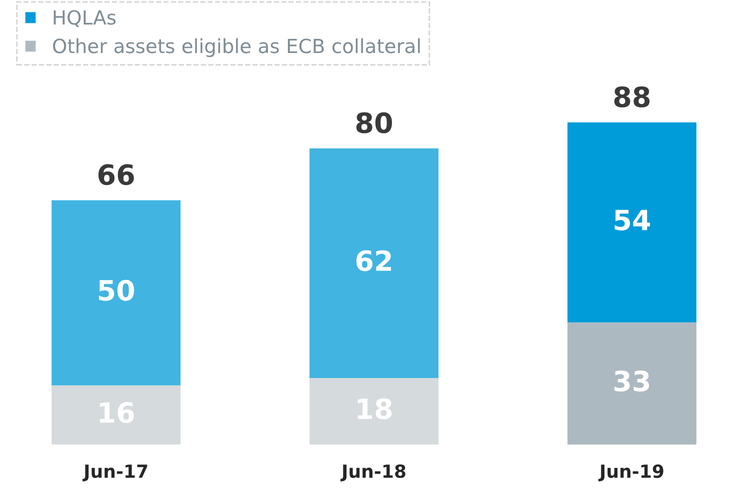 The image size is (748, 494). I want to click on total-label: 80, so click(374, 123).